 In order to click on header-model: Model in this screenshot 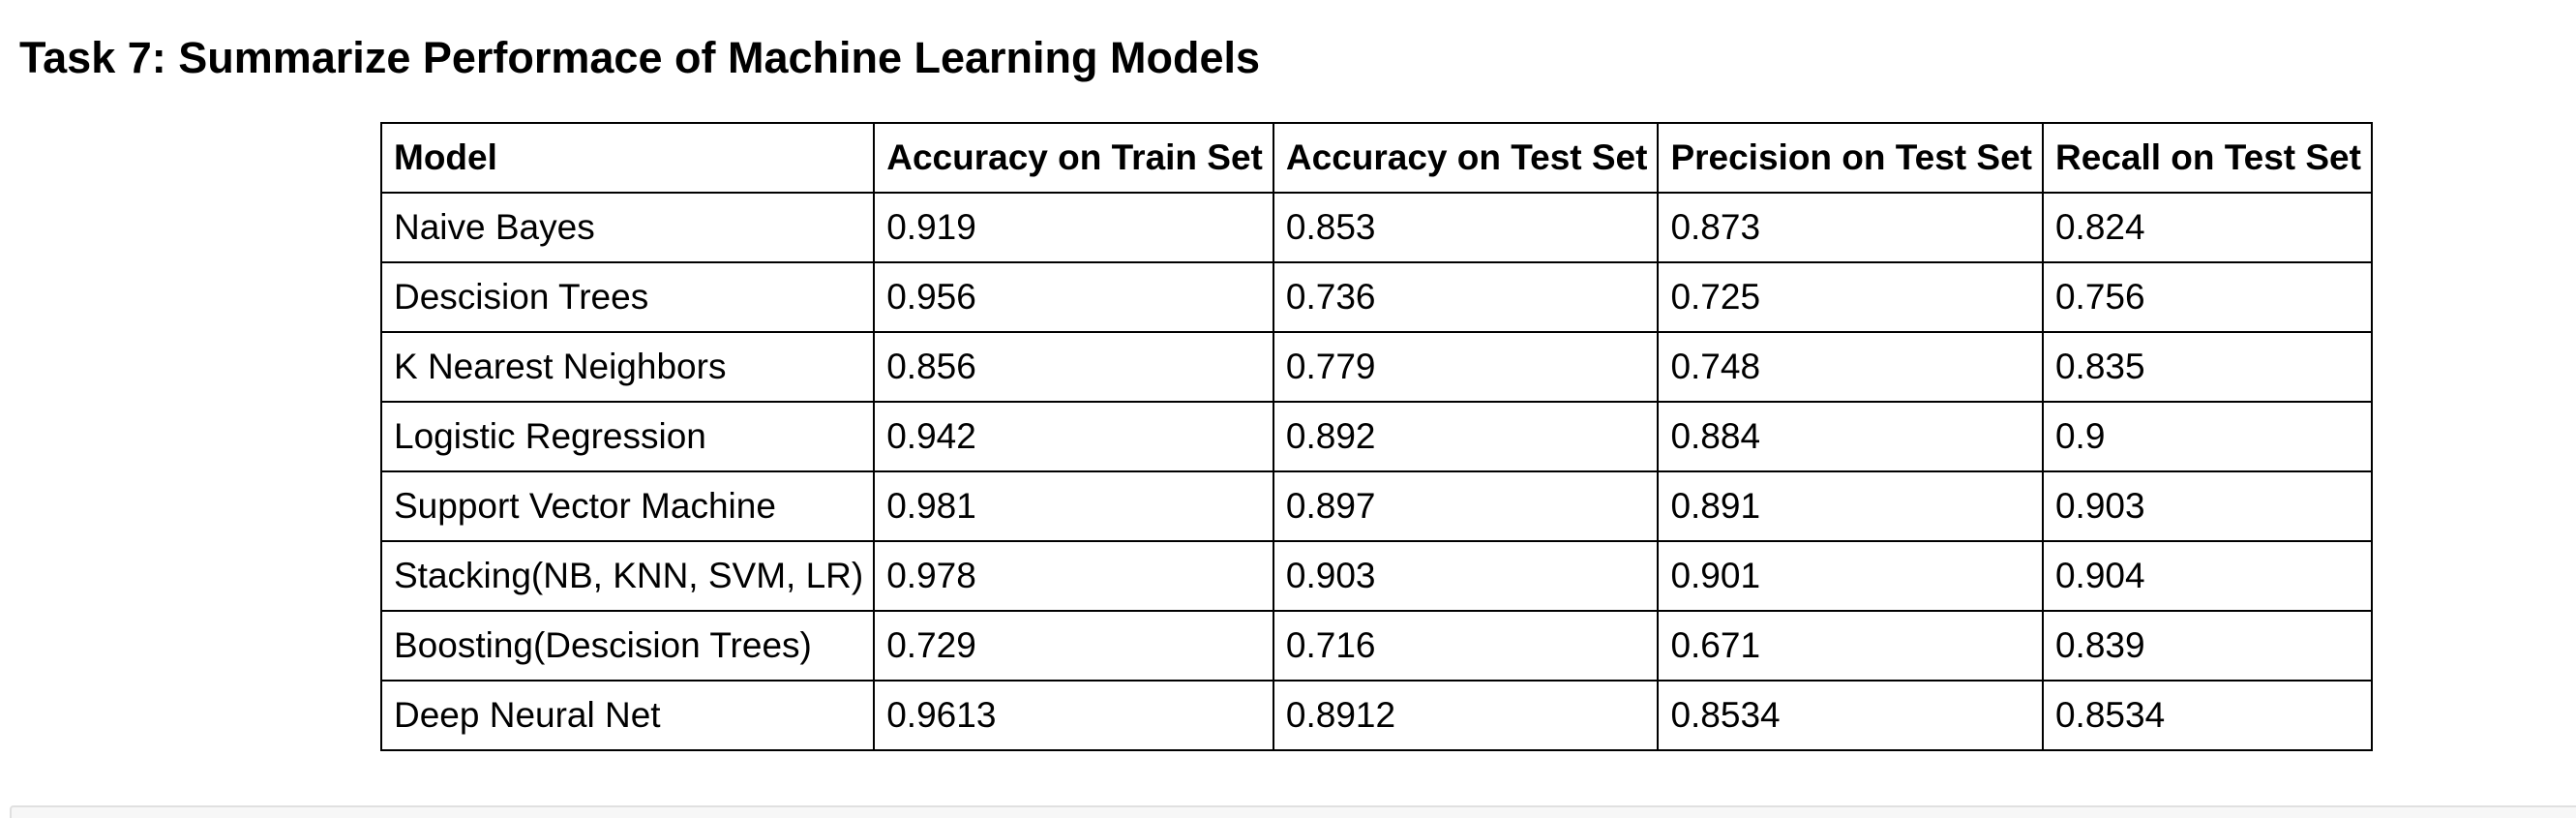, I will do `click(627, 158)`.